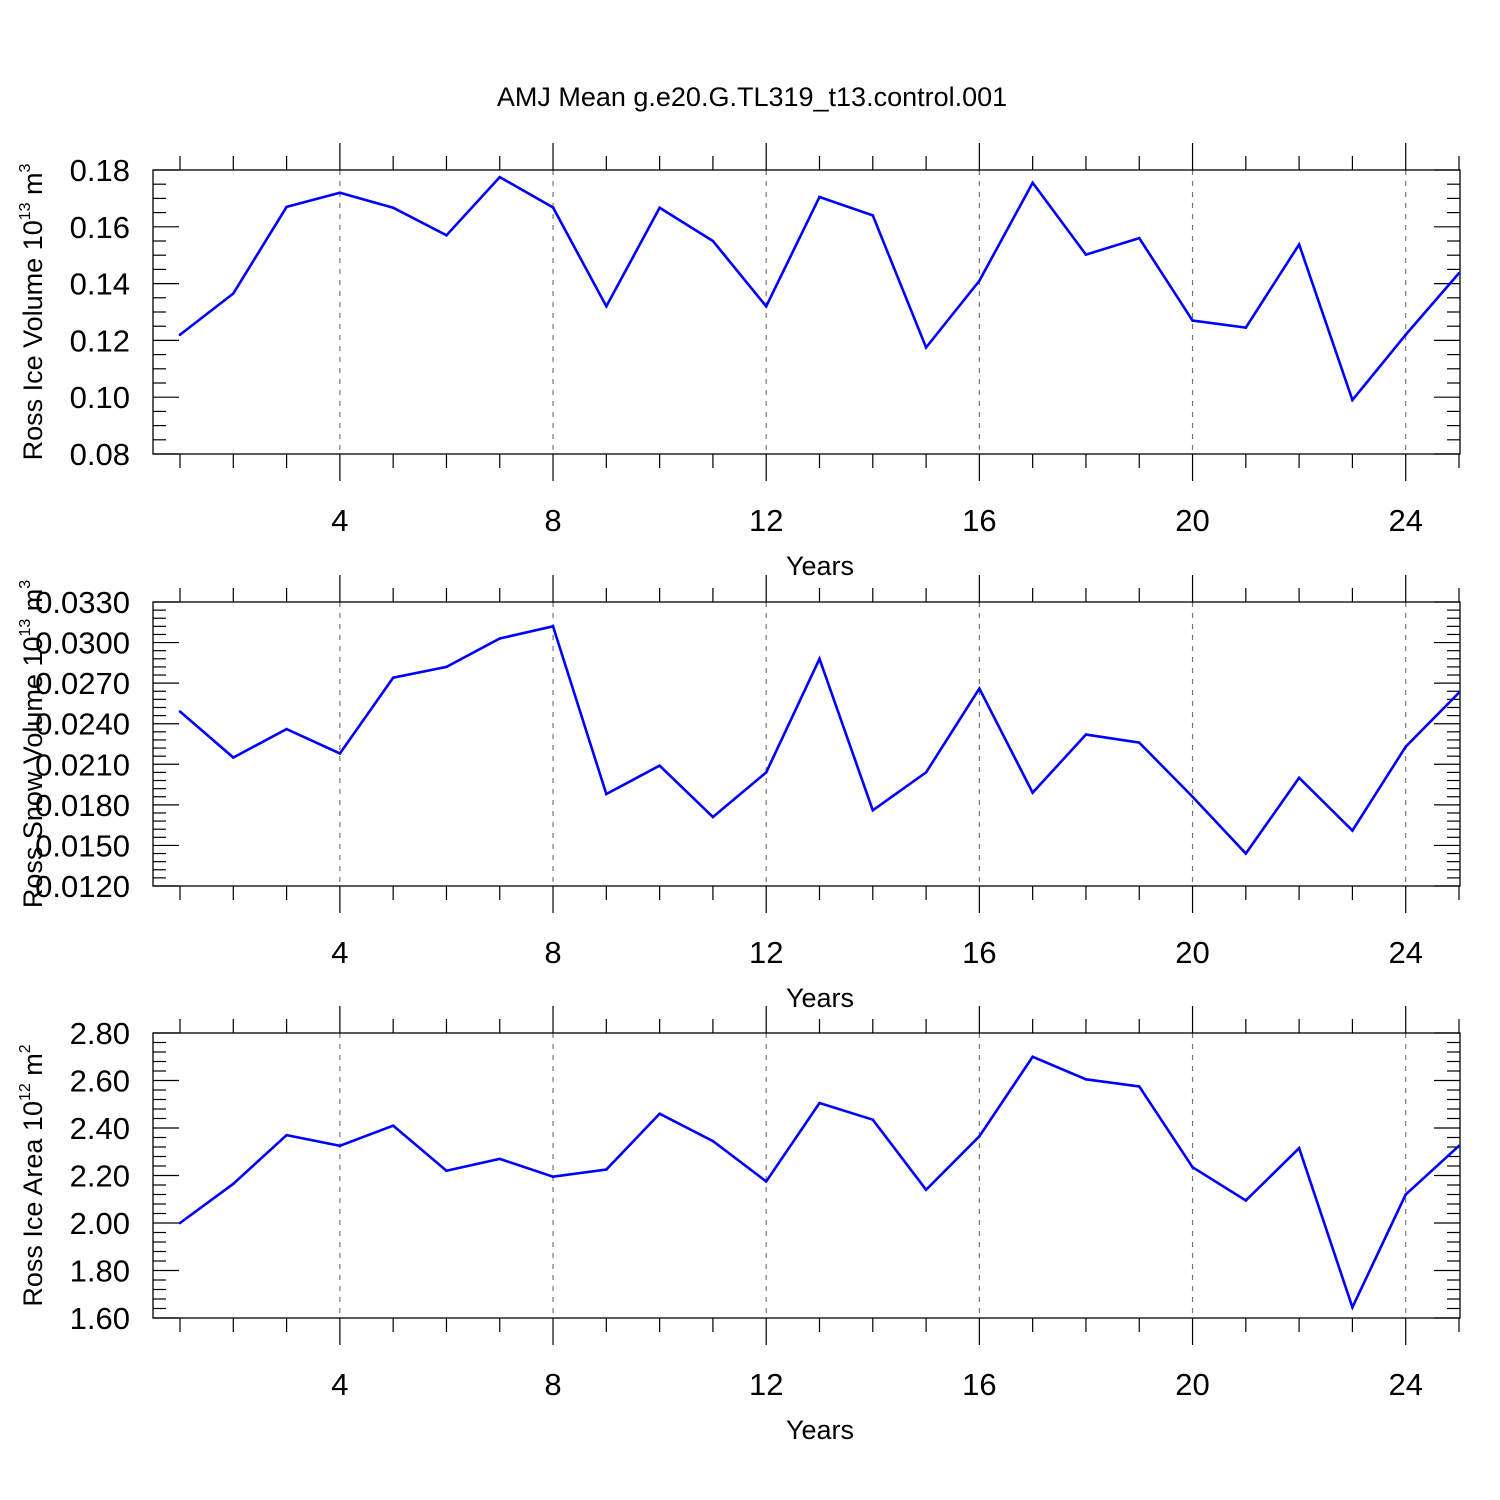 Image resolution: width=1500 pixels, height=1500 pixels. What do you see at coordinates (100, 1128) in the screenshot?
I see `y-tick-label: 2.40` at bounding box center [100, 1128].